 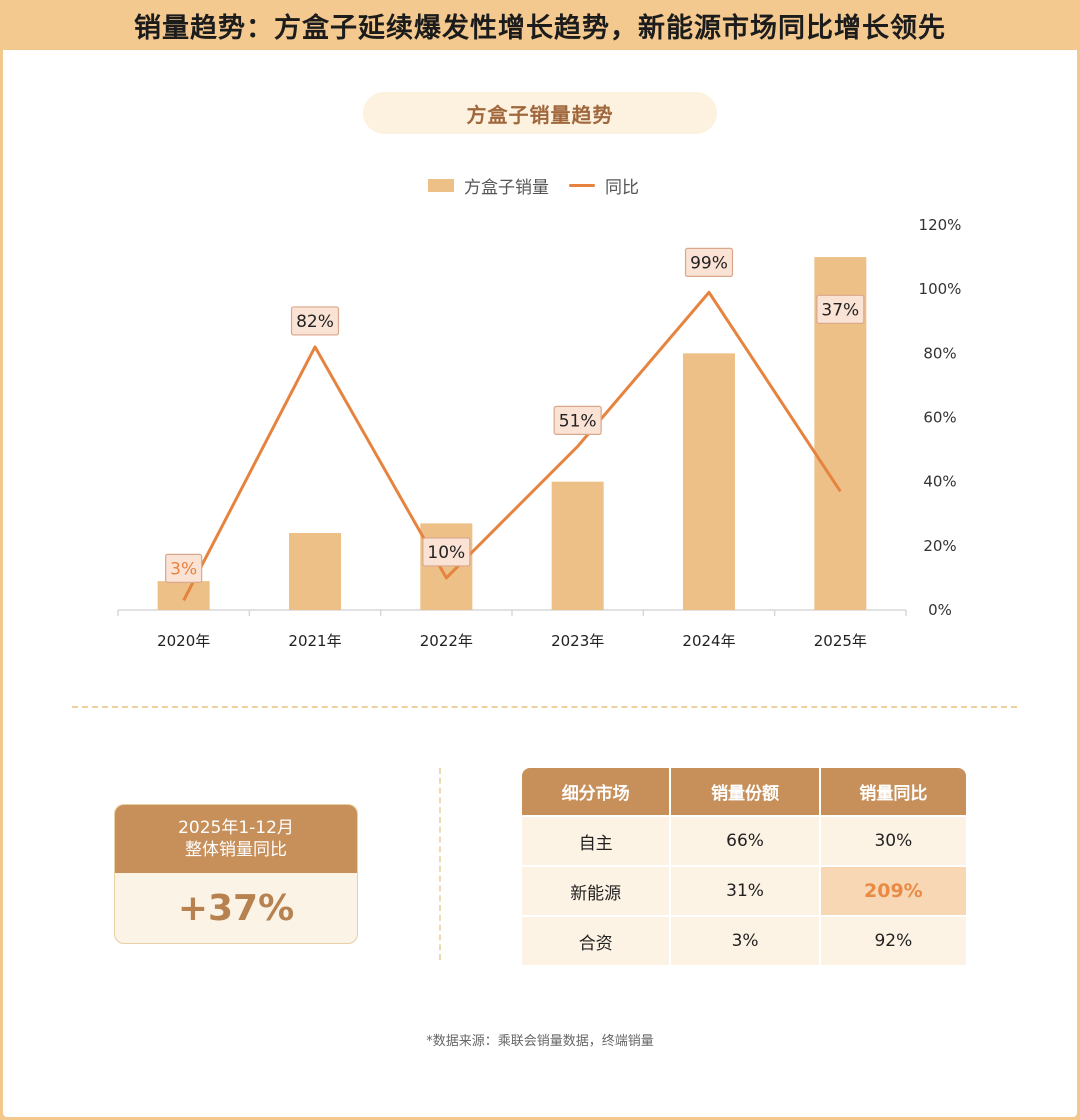 What do you see at coordinates (893, 840) in the screenshot?
I see `table-cell: 30%` at bounding box center [893, 840].